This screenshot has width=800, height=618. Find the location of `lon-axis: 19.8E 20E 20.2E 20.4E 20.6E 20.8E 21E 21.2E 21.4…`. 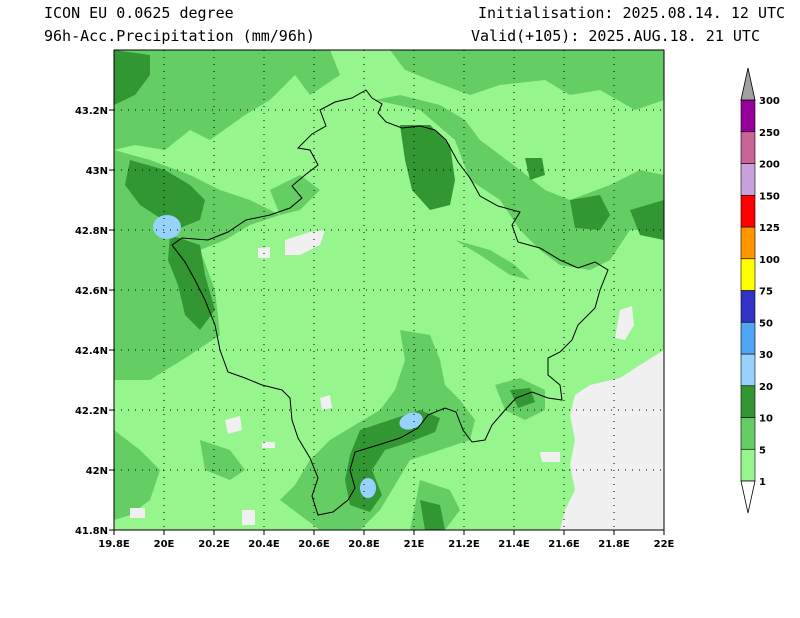

lon-axis: 19.8E 20E 20.2E 20.4E 20.6E 20.8E 21E 21.2E 21.4… is located at coordinates (386, 540).